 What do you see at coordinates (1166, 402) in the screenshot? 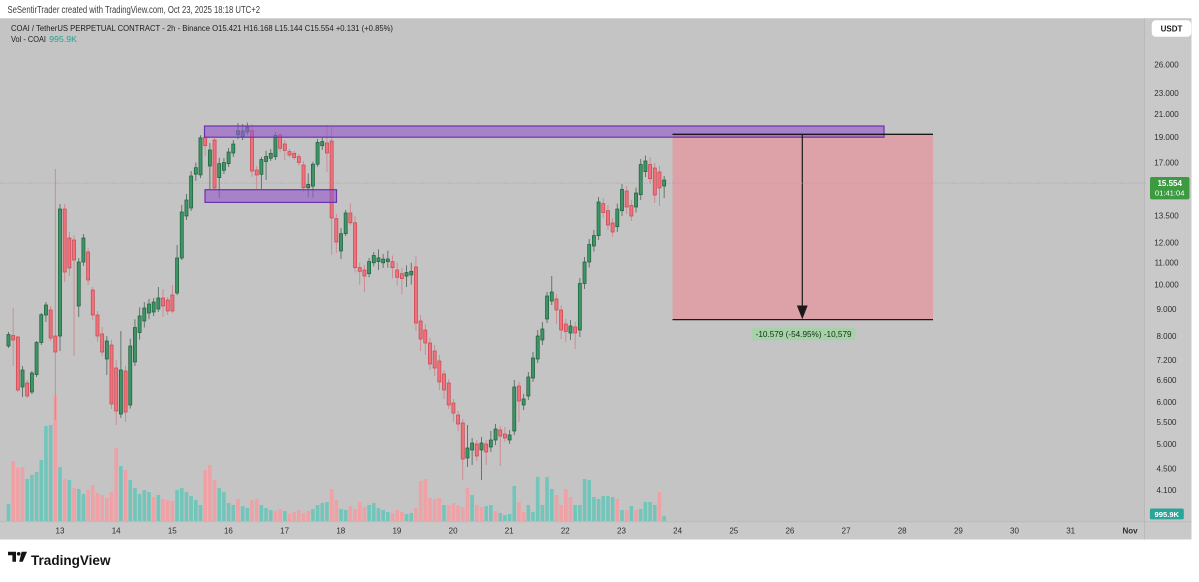
I see `svg-text: 6.000` at bounding box center [1166, 402].